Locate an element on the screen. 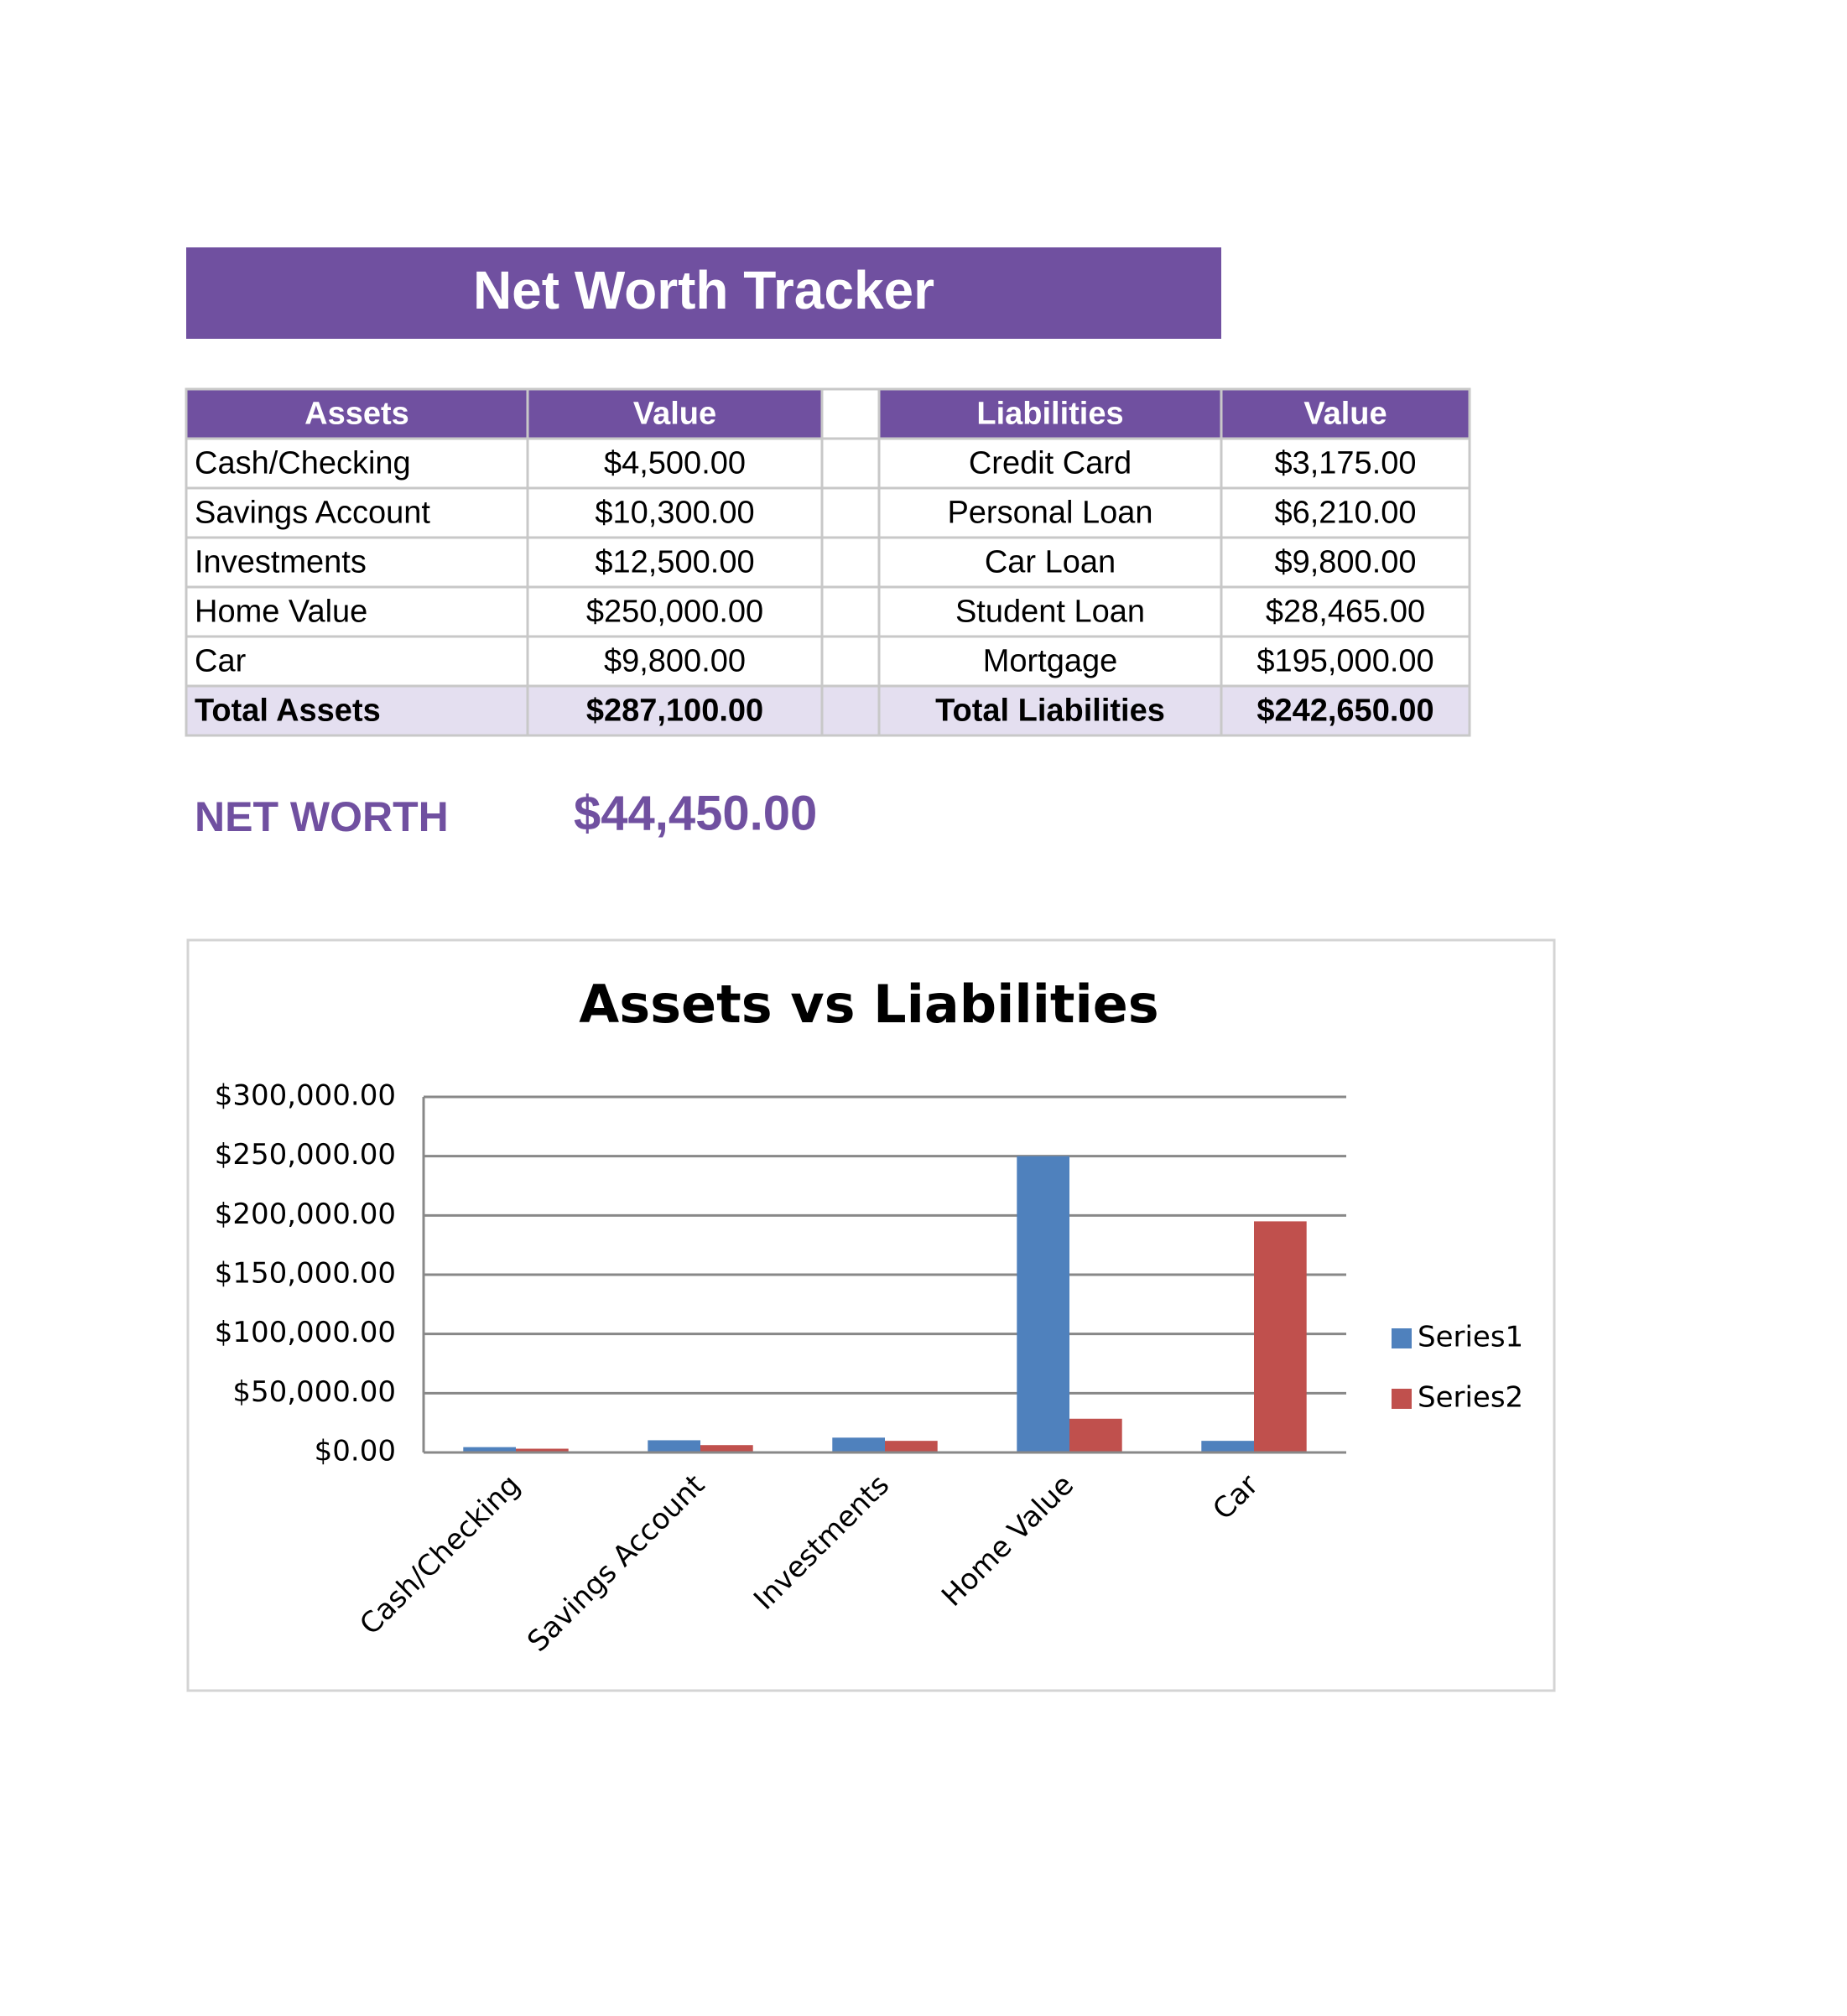 The width and height of the screenshot is (1847, 2016). cell-text: $287,100.00 is located at coordinates (674, 711).